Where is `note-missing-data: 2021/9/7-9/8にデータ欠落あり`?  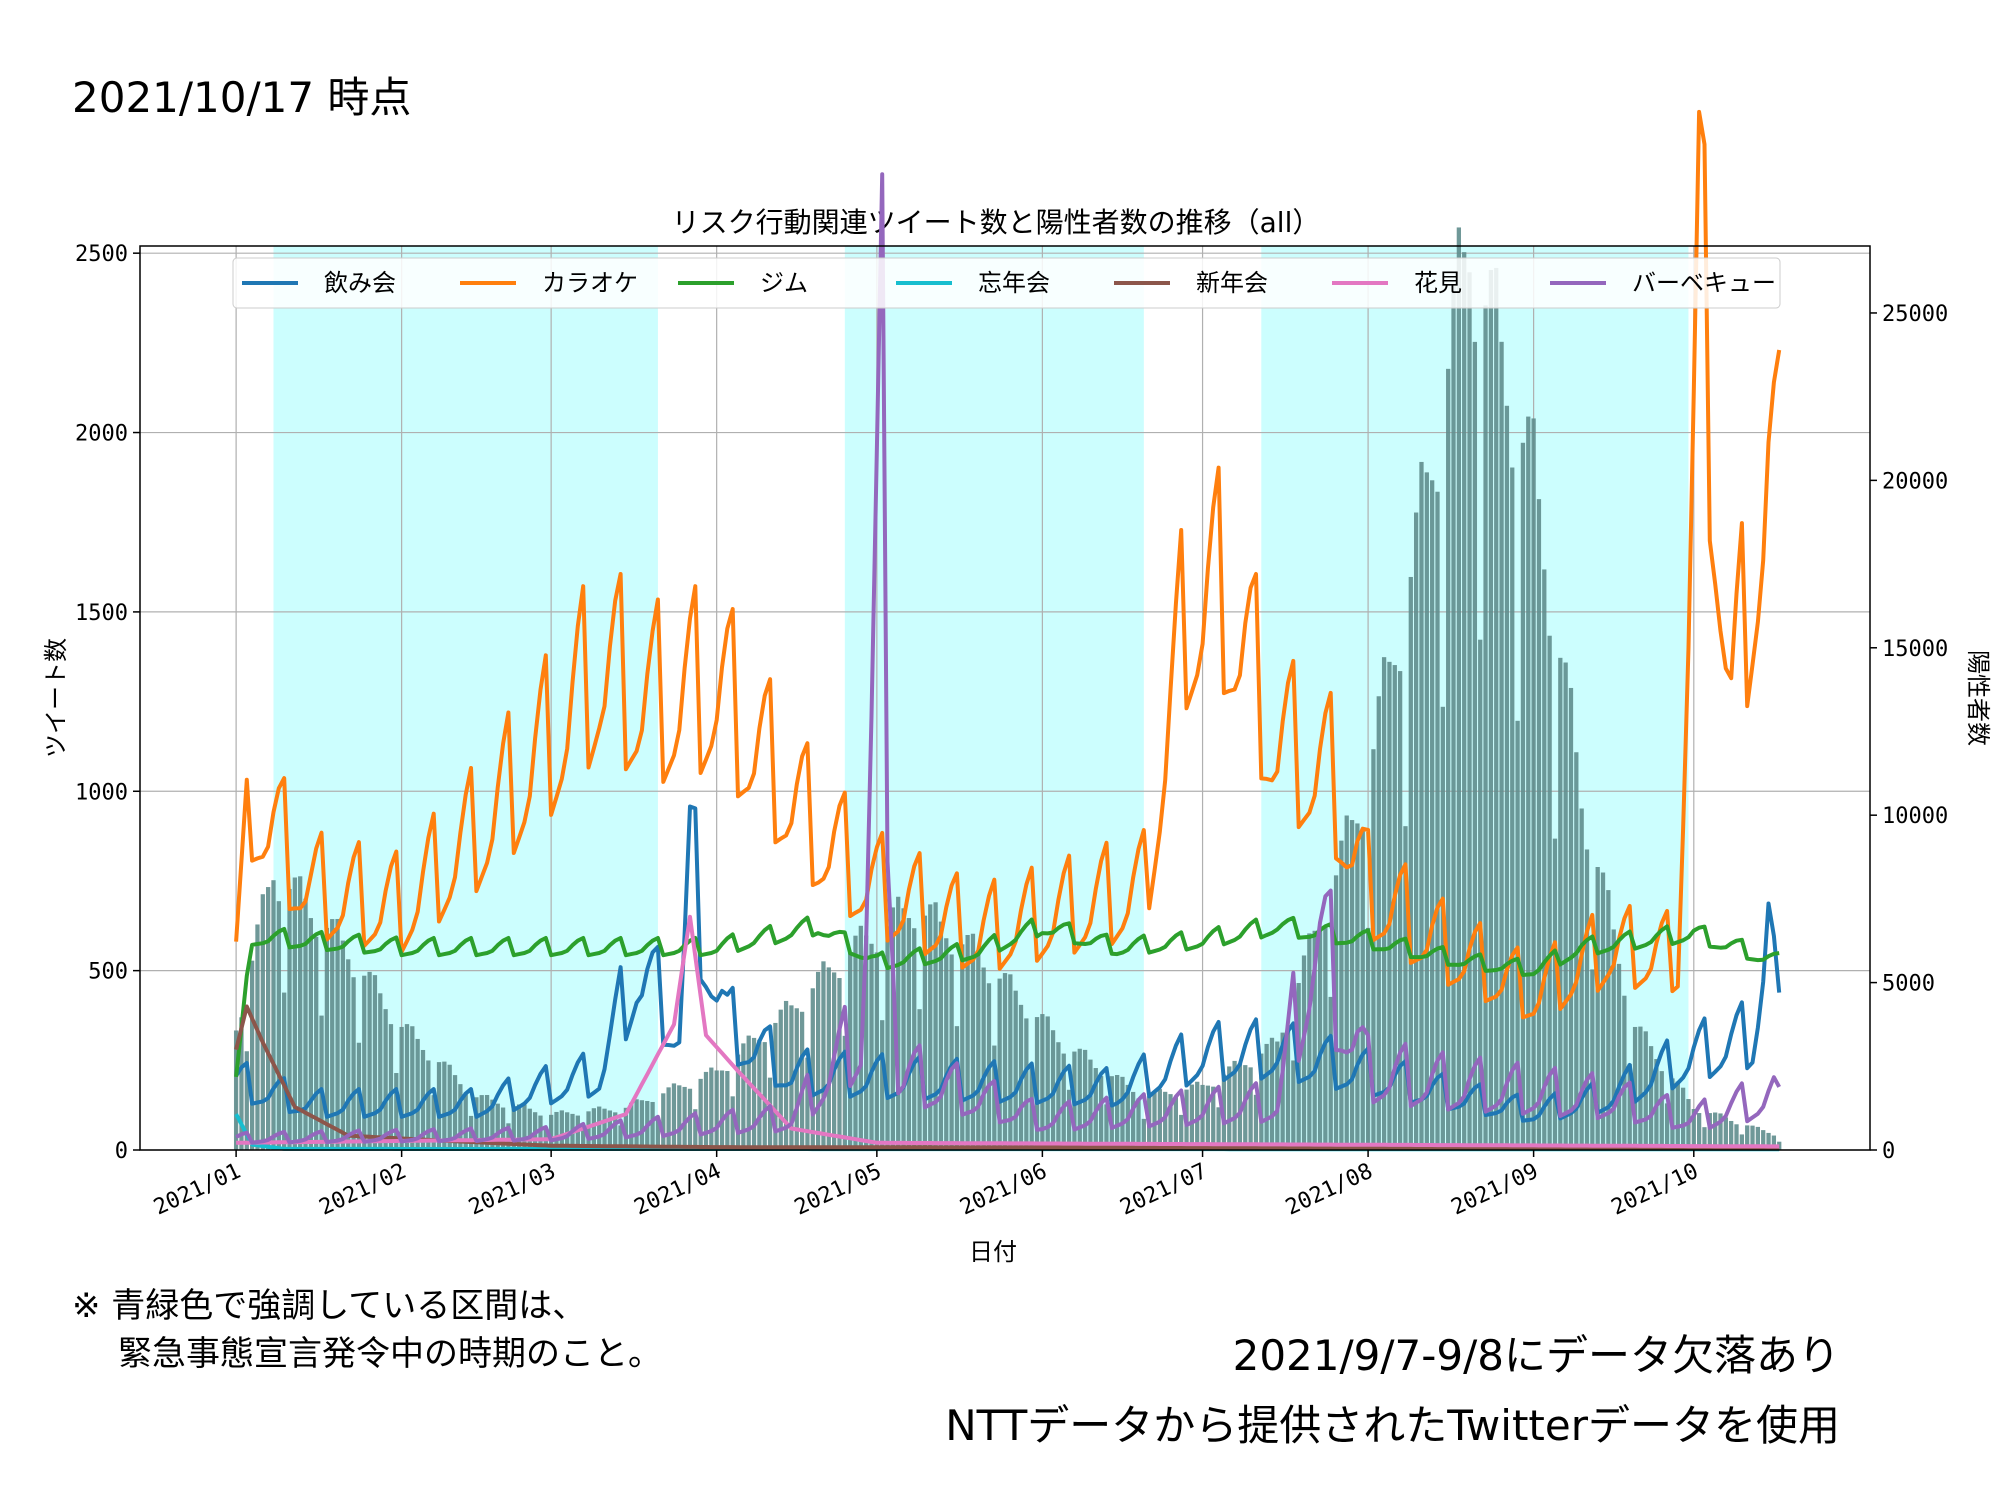 note-missing-data: 2021/9/7-9/8にデータ欠落あり is located at coordinates (1536, 1355).